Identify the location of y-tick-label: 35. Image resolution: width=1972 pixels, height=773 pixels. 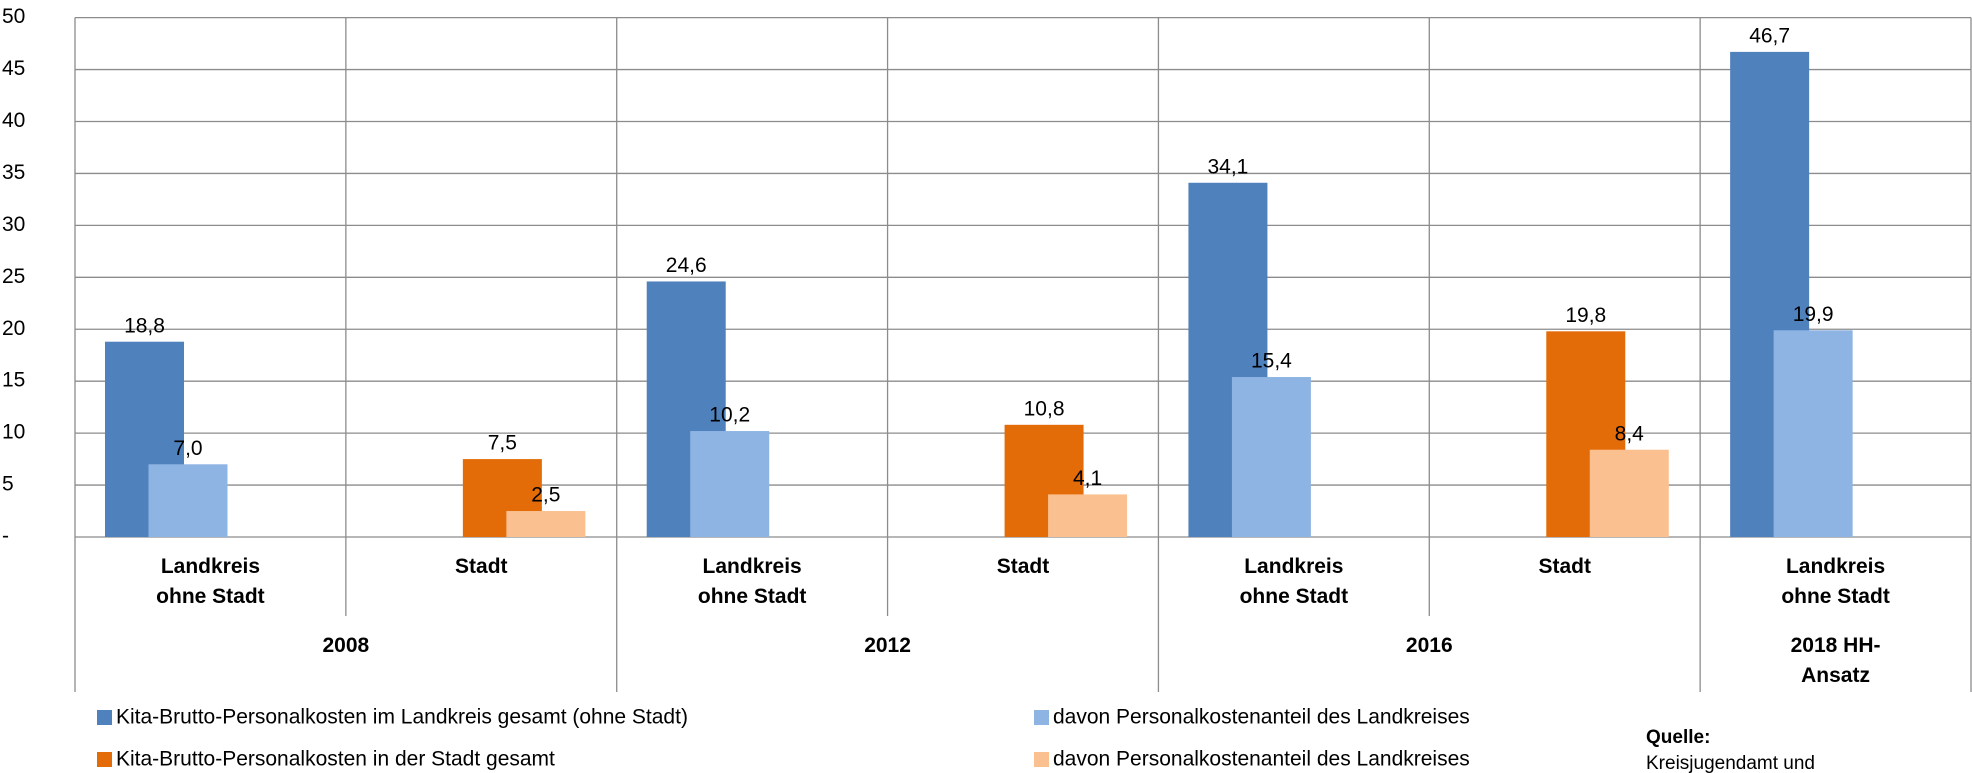
(13, 172).